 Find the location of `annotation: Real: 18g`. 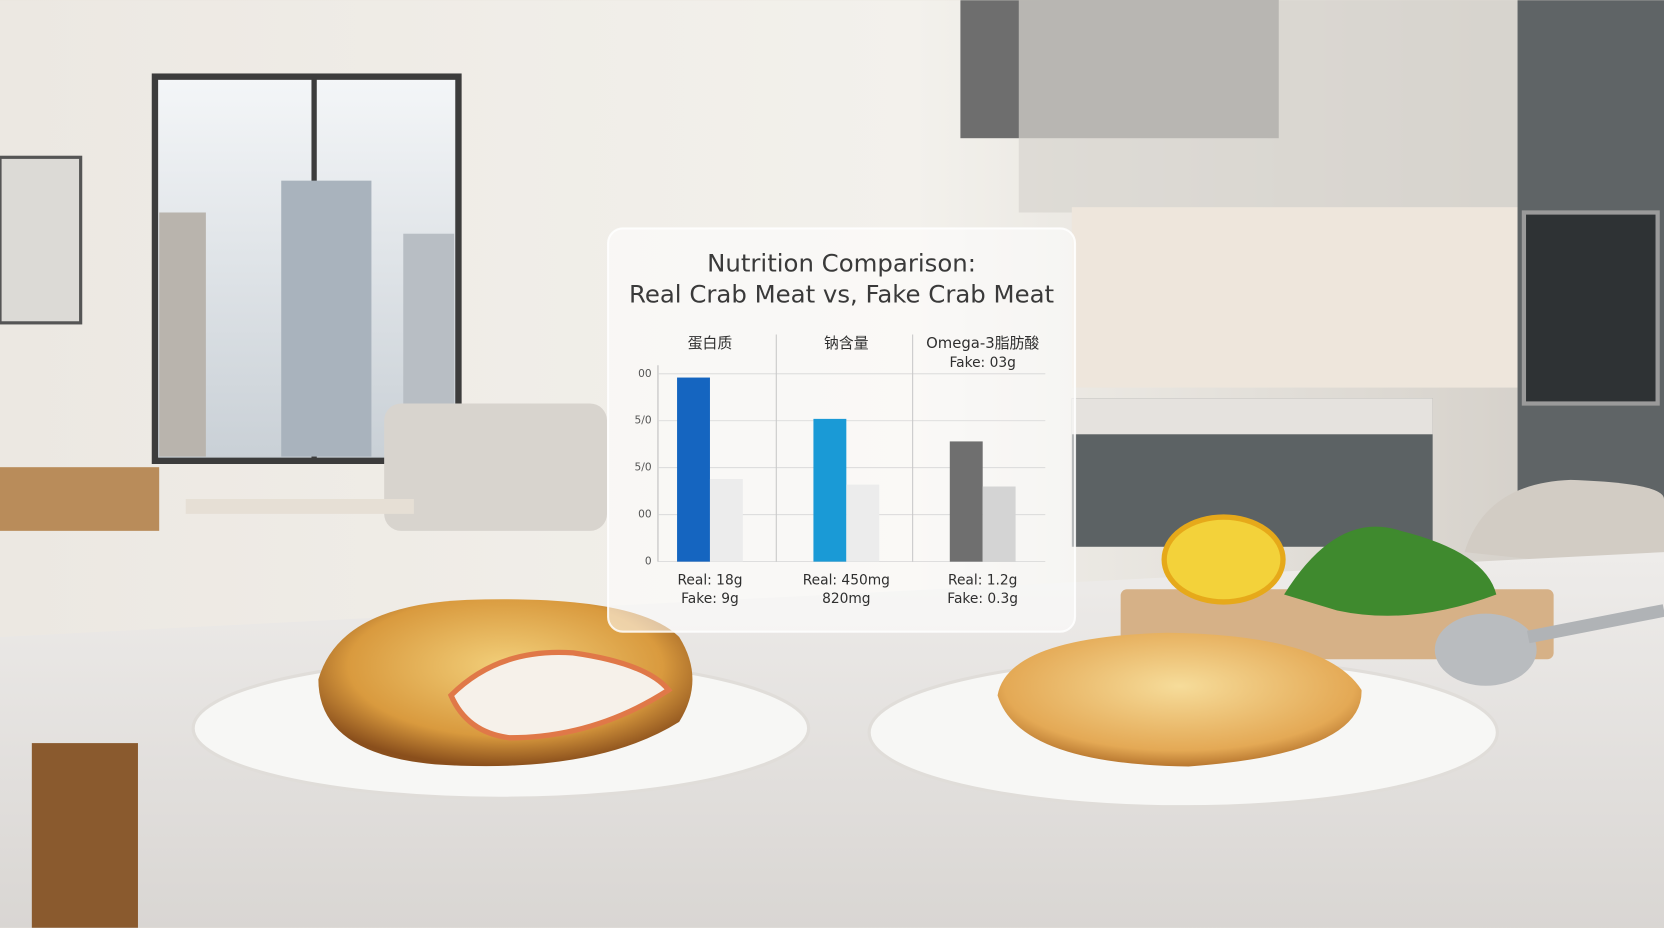

annotation: Real: 18g is located at coordinates (709, 581).